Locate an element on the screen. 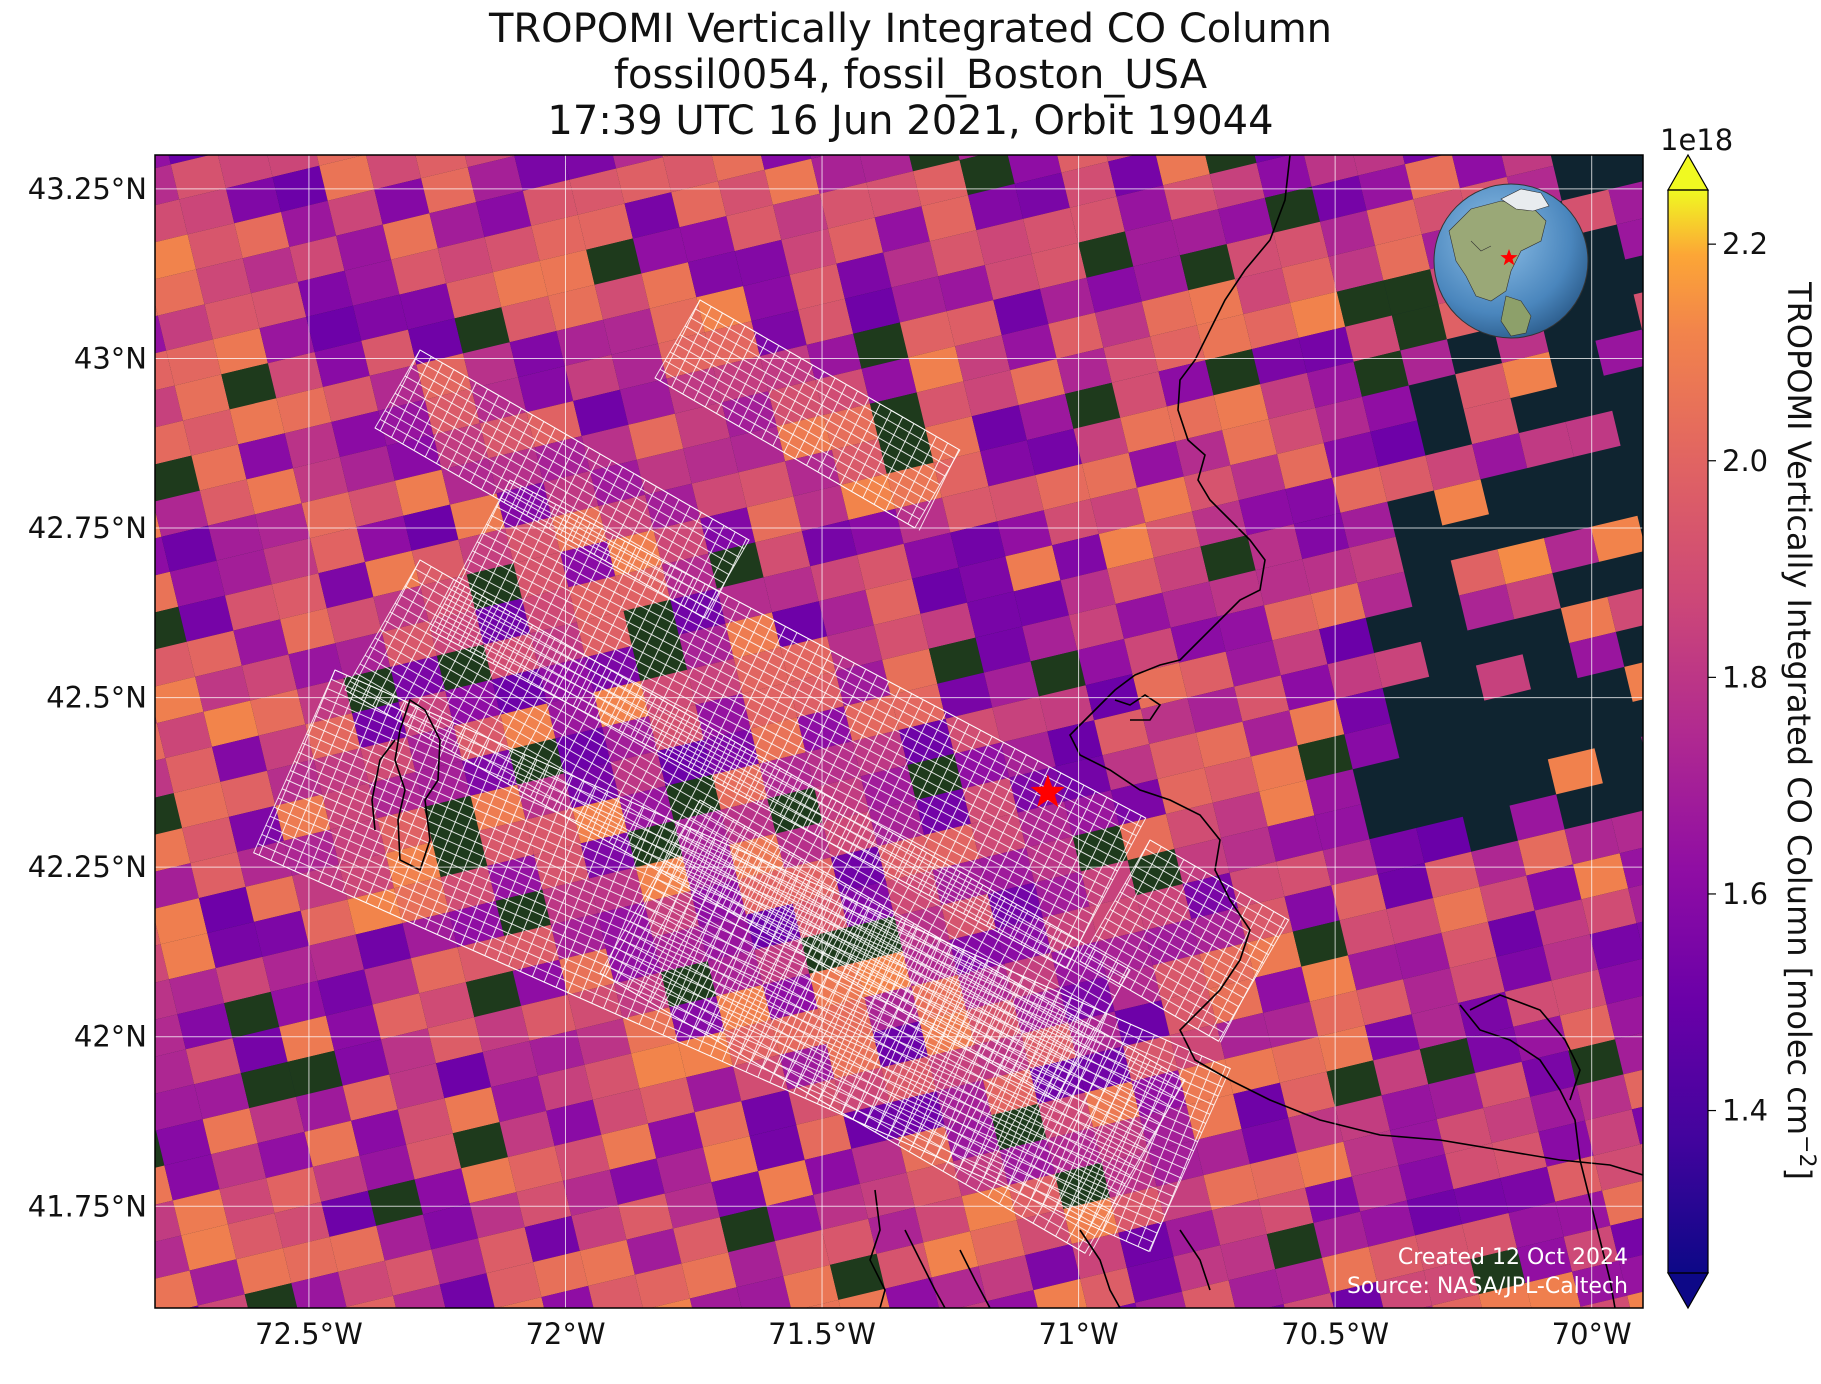 The width and height of the screenshot is (1821, 1384). longitude-ticks: 72.5°W 72°W 71.5°W 71°W 70.5°W 70°W is located at coordinates (943, 1334).